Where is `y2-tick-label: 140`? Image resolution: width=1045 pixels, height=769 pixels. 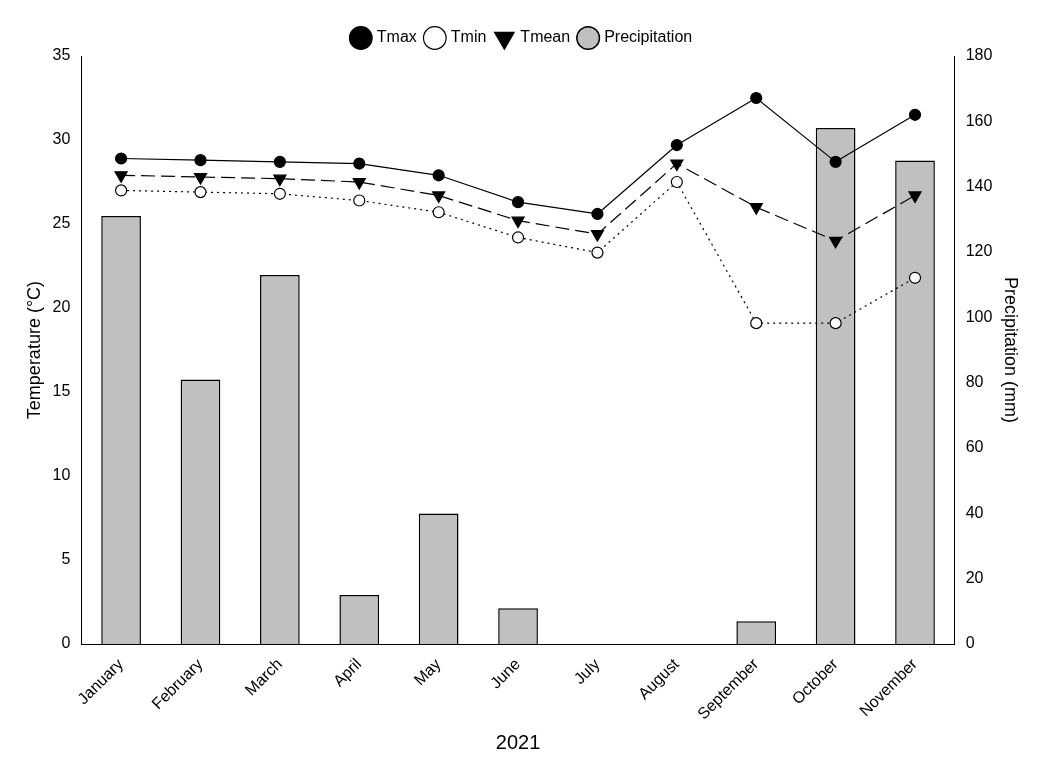
y2-tick-label: 140 is located at coordinates (979, 186).